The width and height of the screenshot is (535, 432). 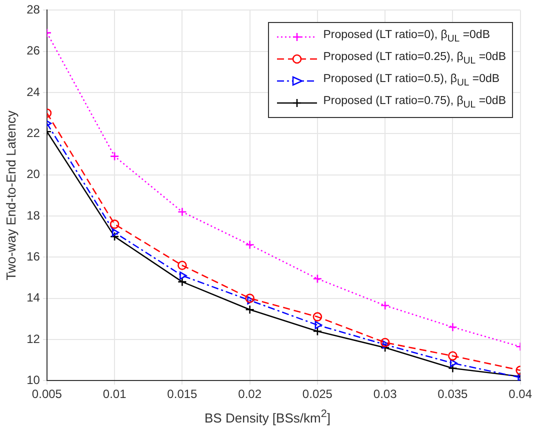 I want to click on x-tick-label: 0.015, so click(x=182, y=394).